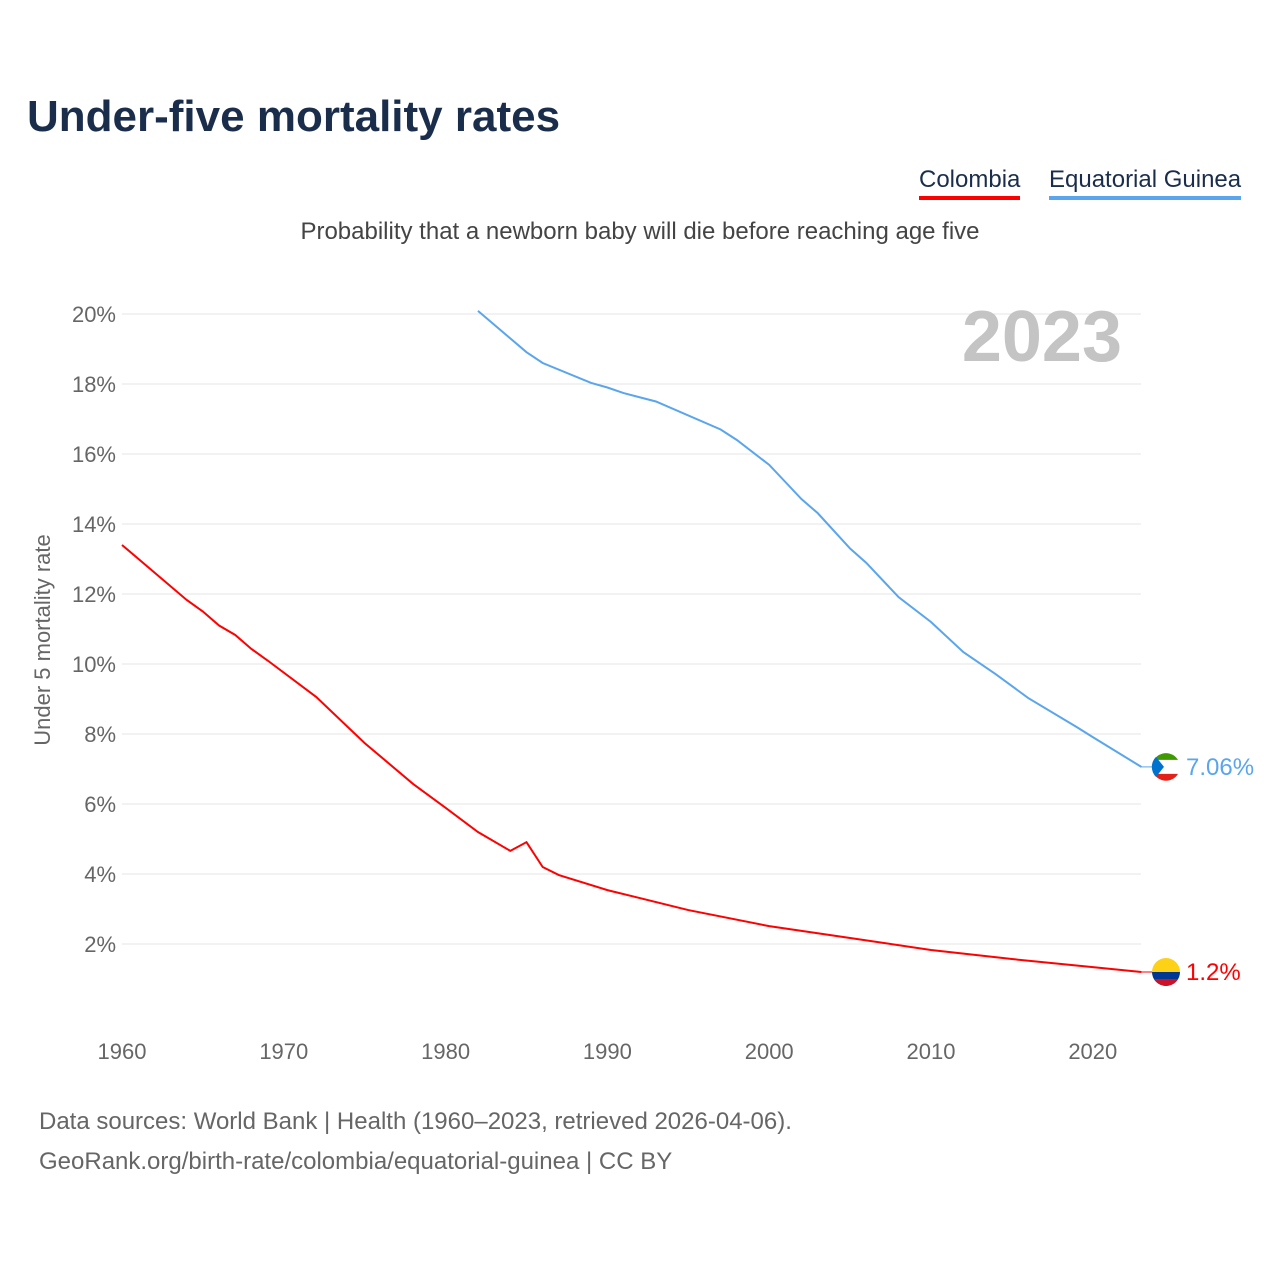 This screenshot has width=1280, height=1280. I want to click on y-tick-label: 10%, so click(94, 664).